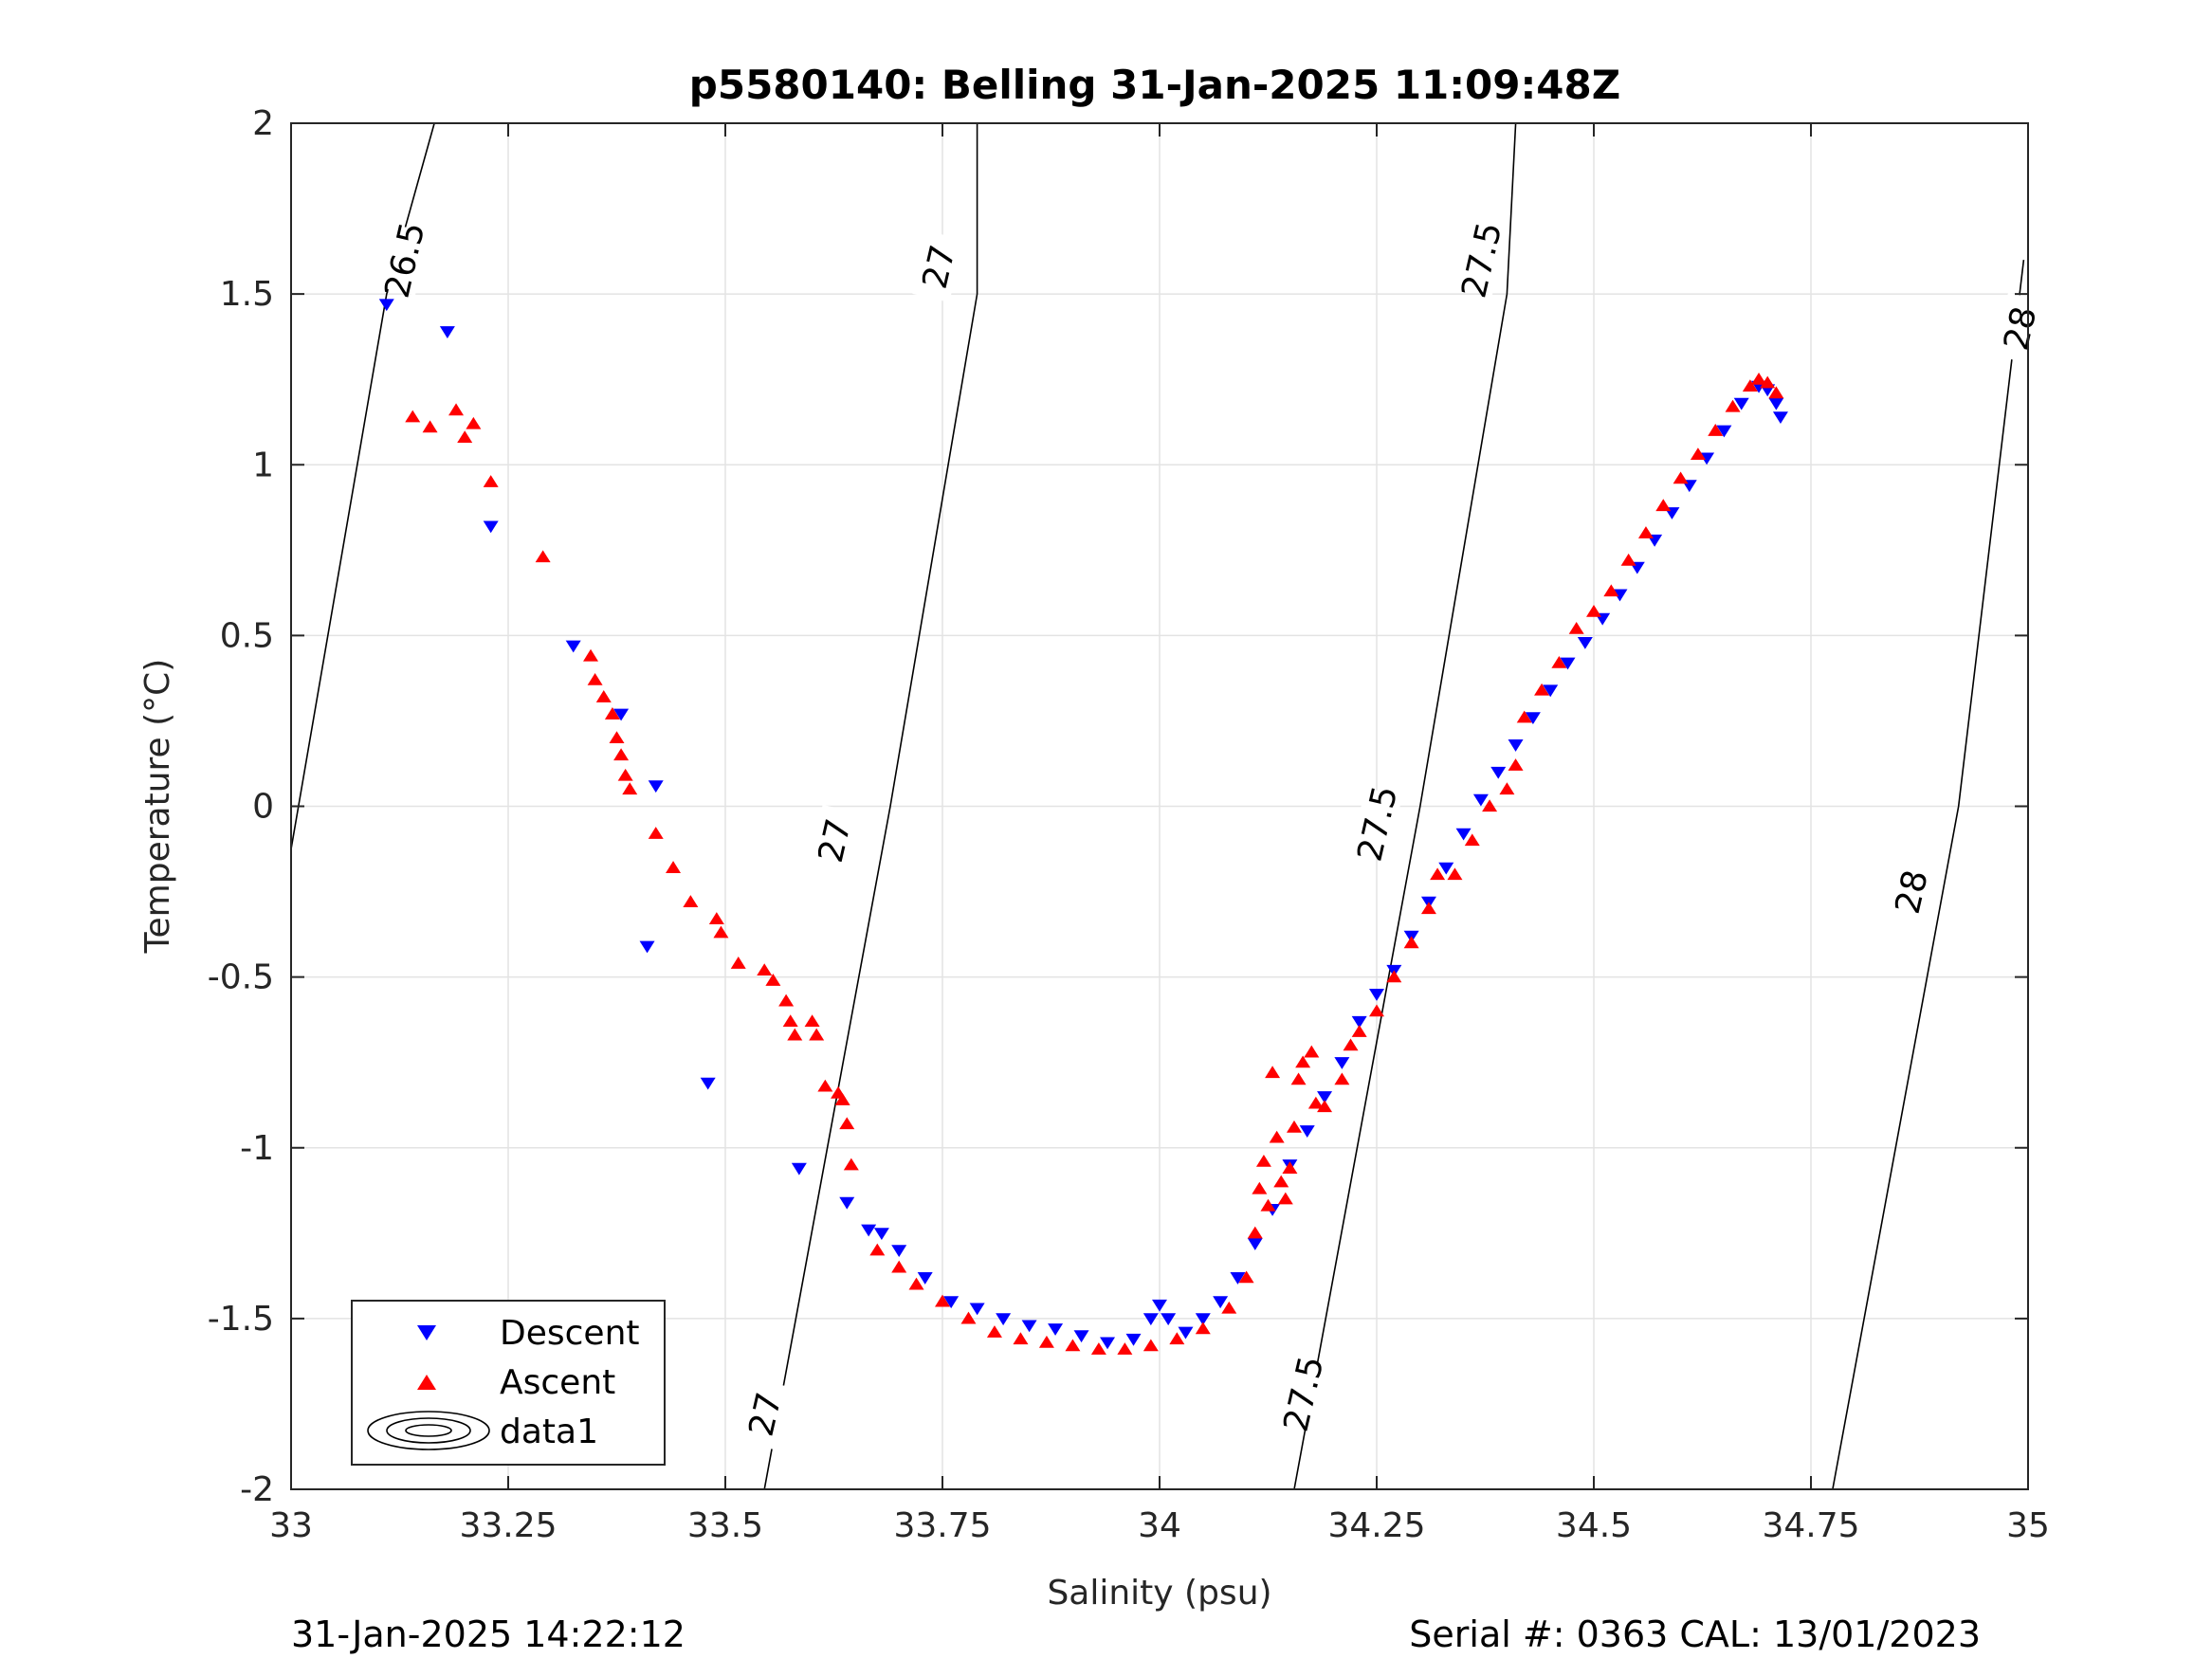 The width and height of the screenshot is (2212, 1659). I want to click on legend-ascent-marker, so click(426, 1382).